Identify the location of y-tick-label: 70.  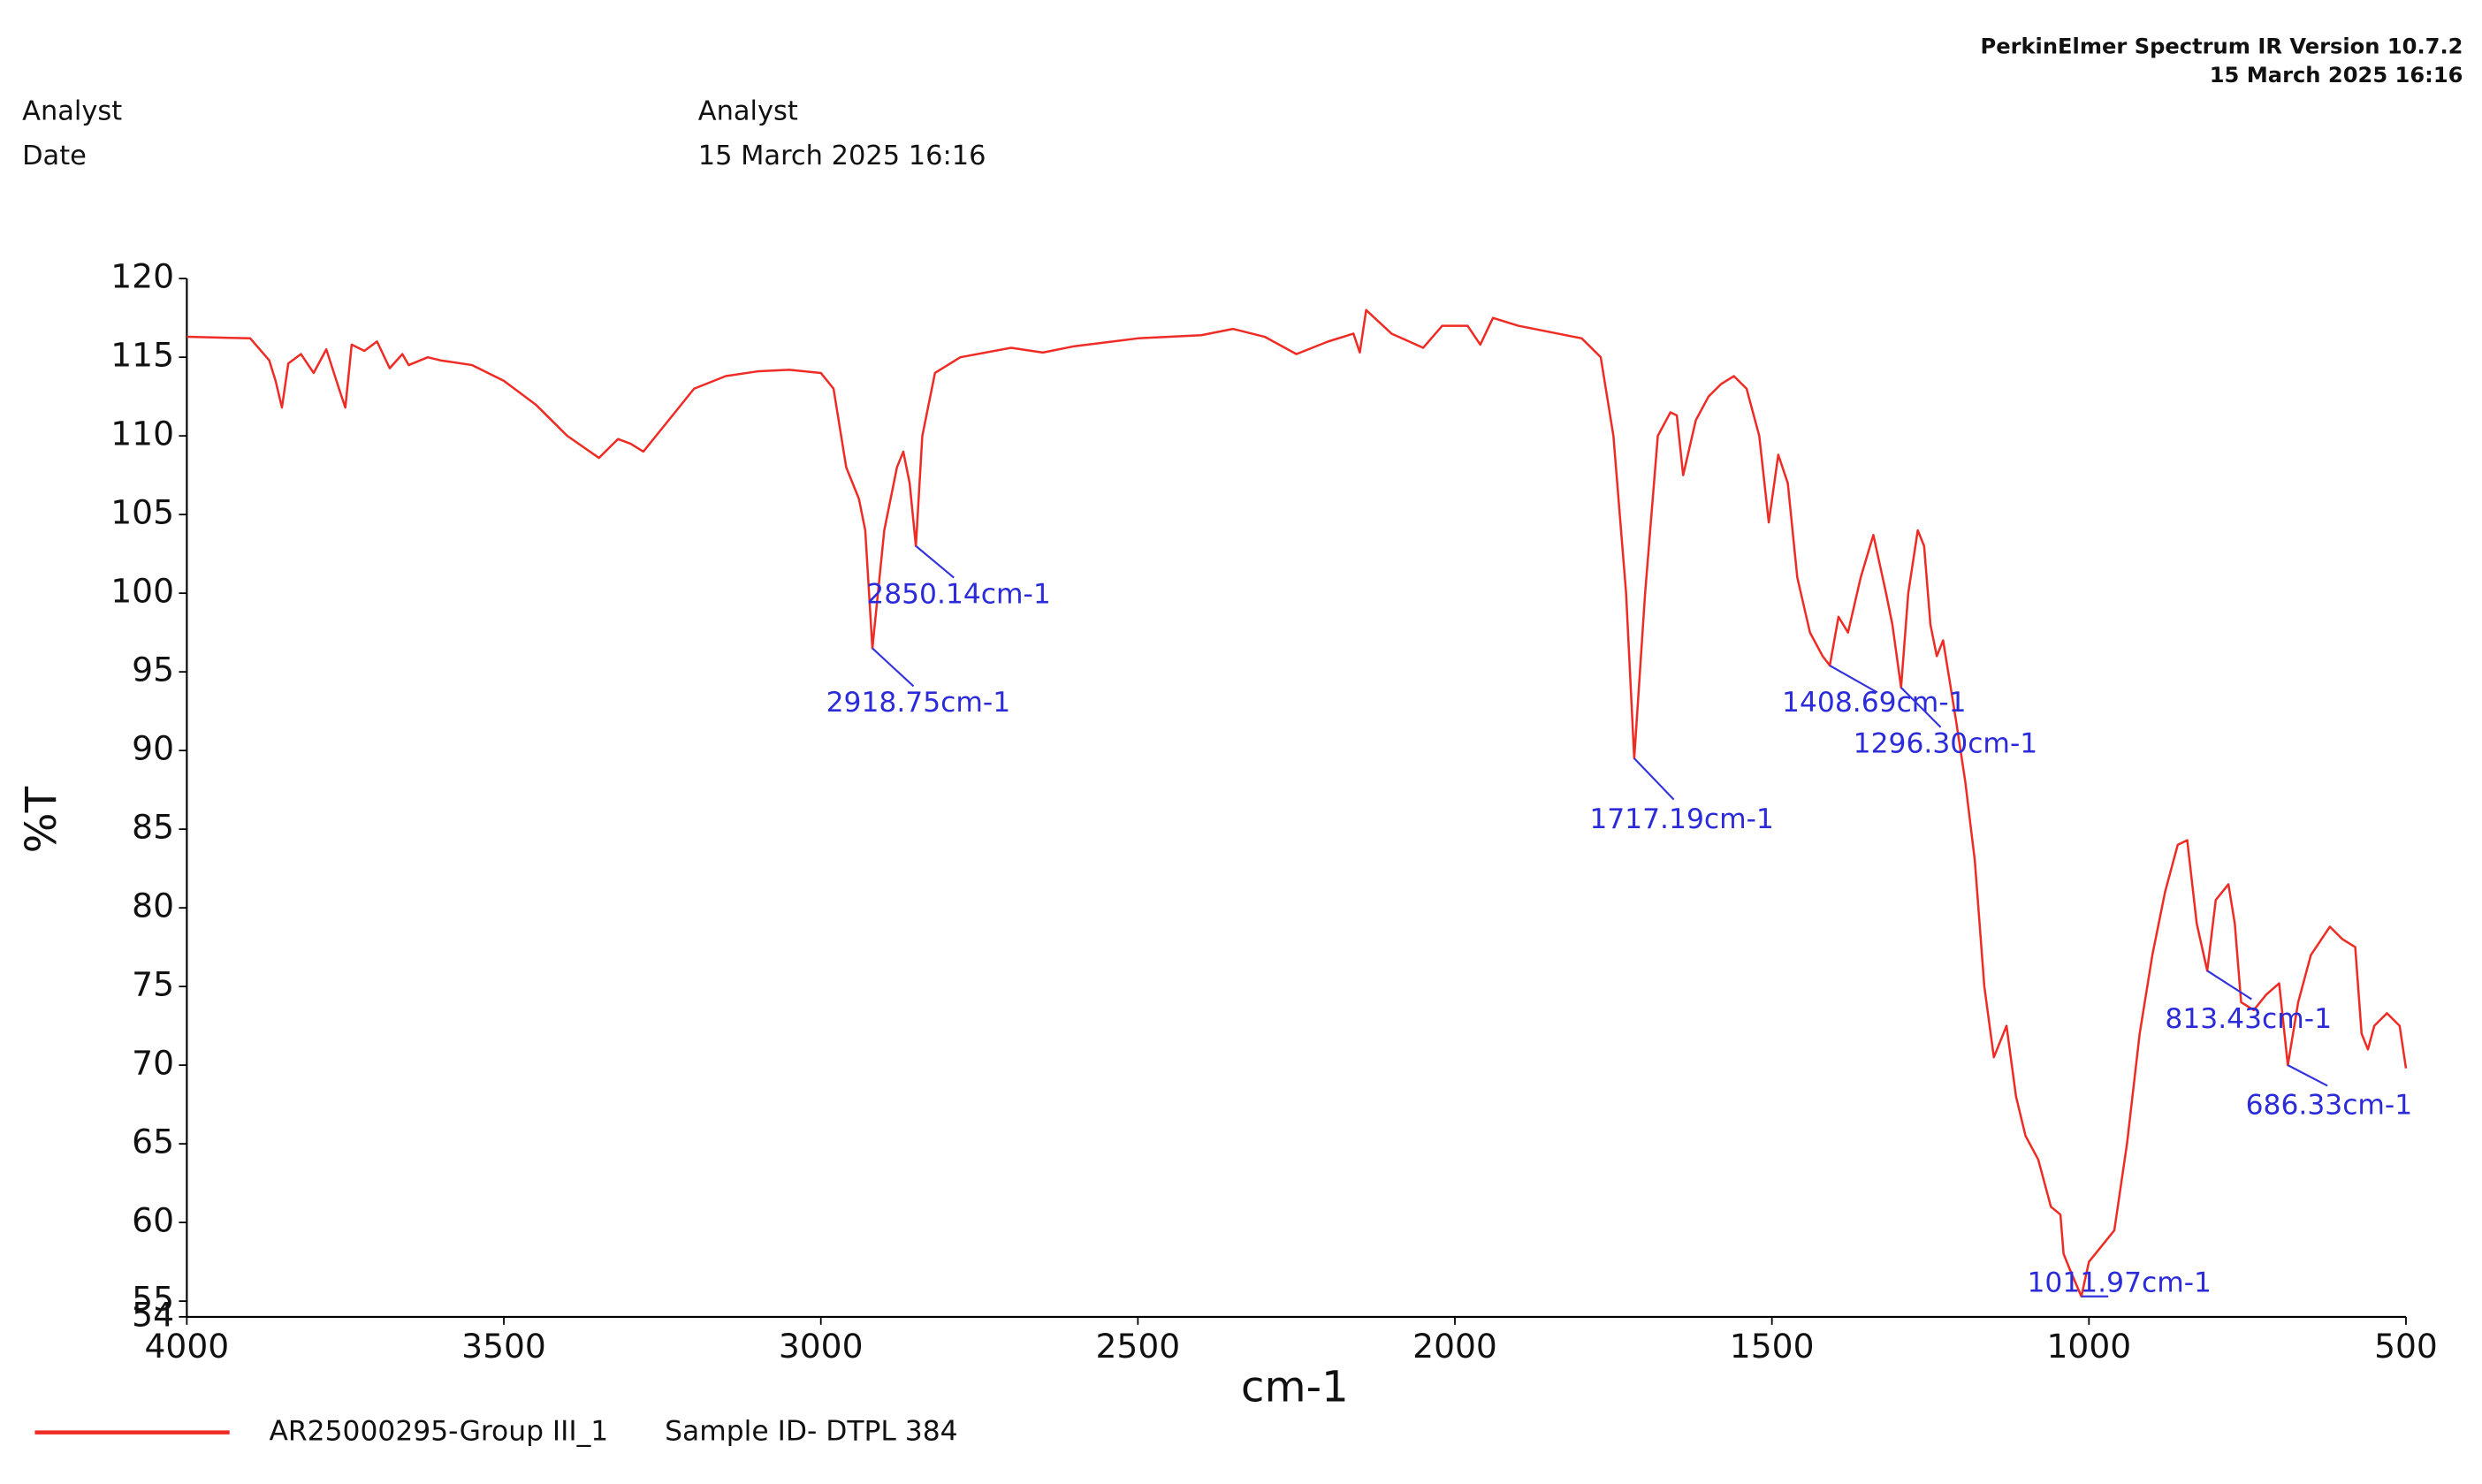
(153, 1063).